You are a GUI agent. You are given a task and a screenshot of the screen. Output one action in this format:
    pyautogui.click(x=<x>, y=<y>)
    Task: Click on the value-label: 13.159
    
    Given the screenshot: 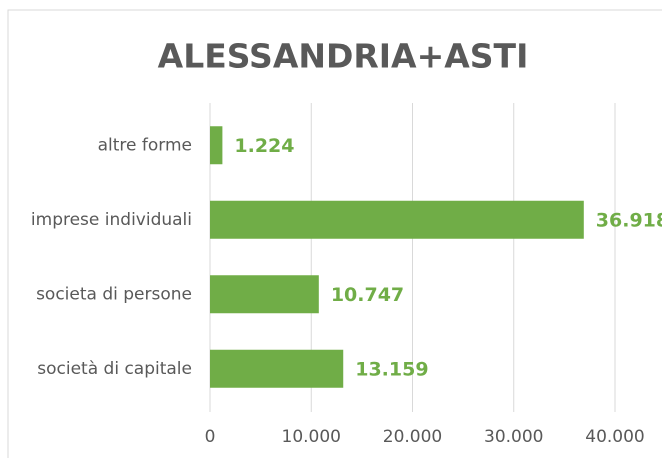 What is the action you would take?
    pyautogui.click(x=391, y=369)
    